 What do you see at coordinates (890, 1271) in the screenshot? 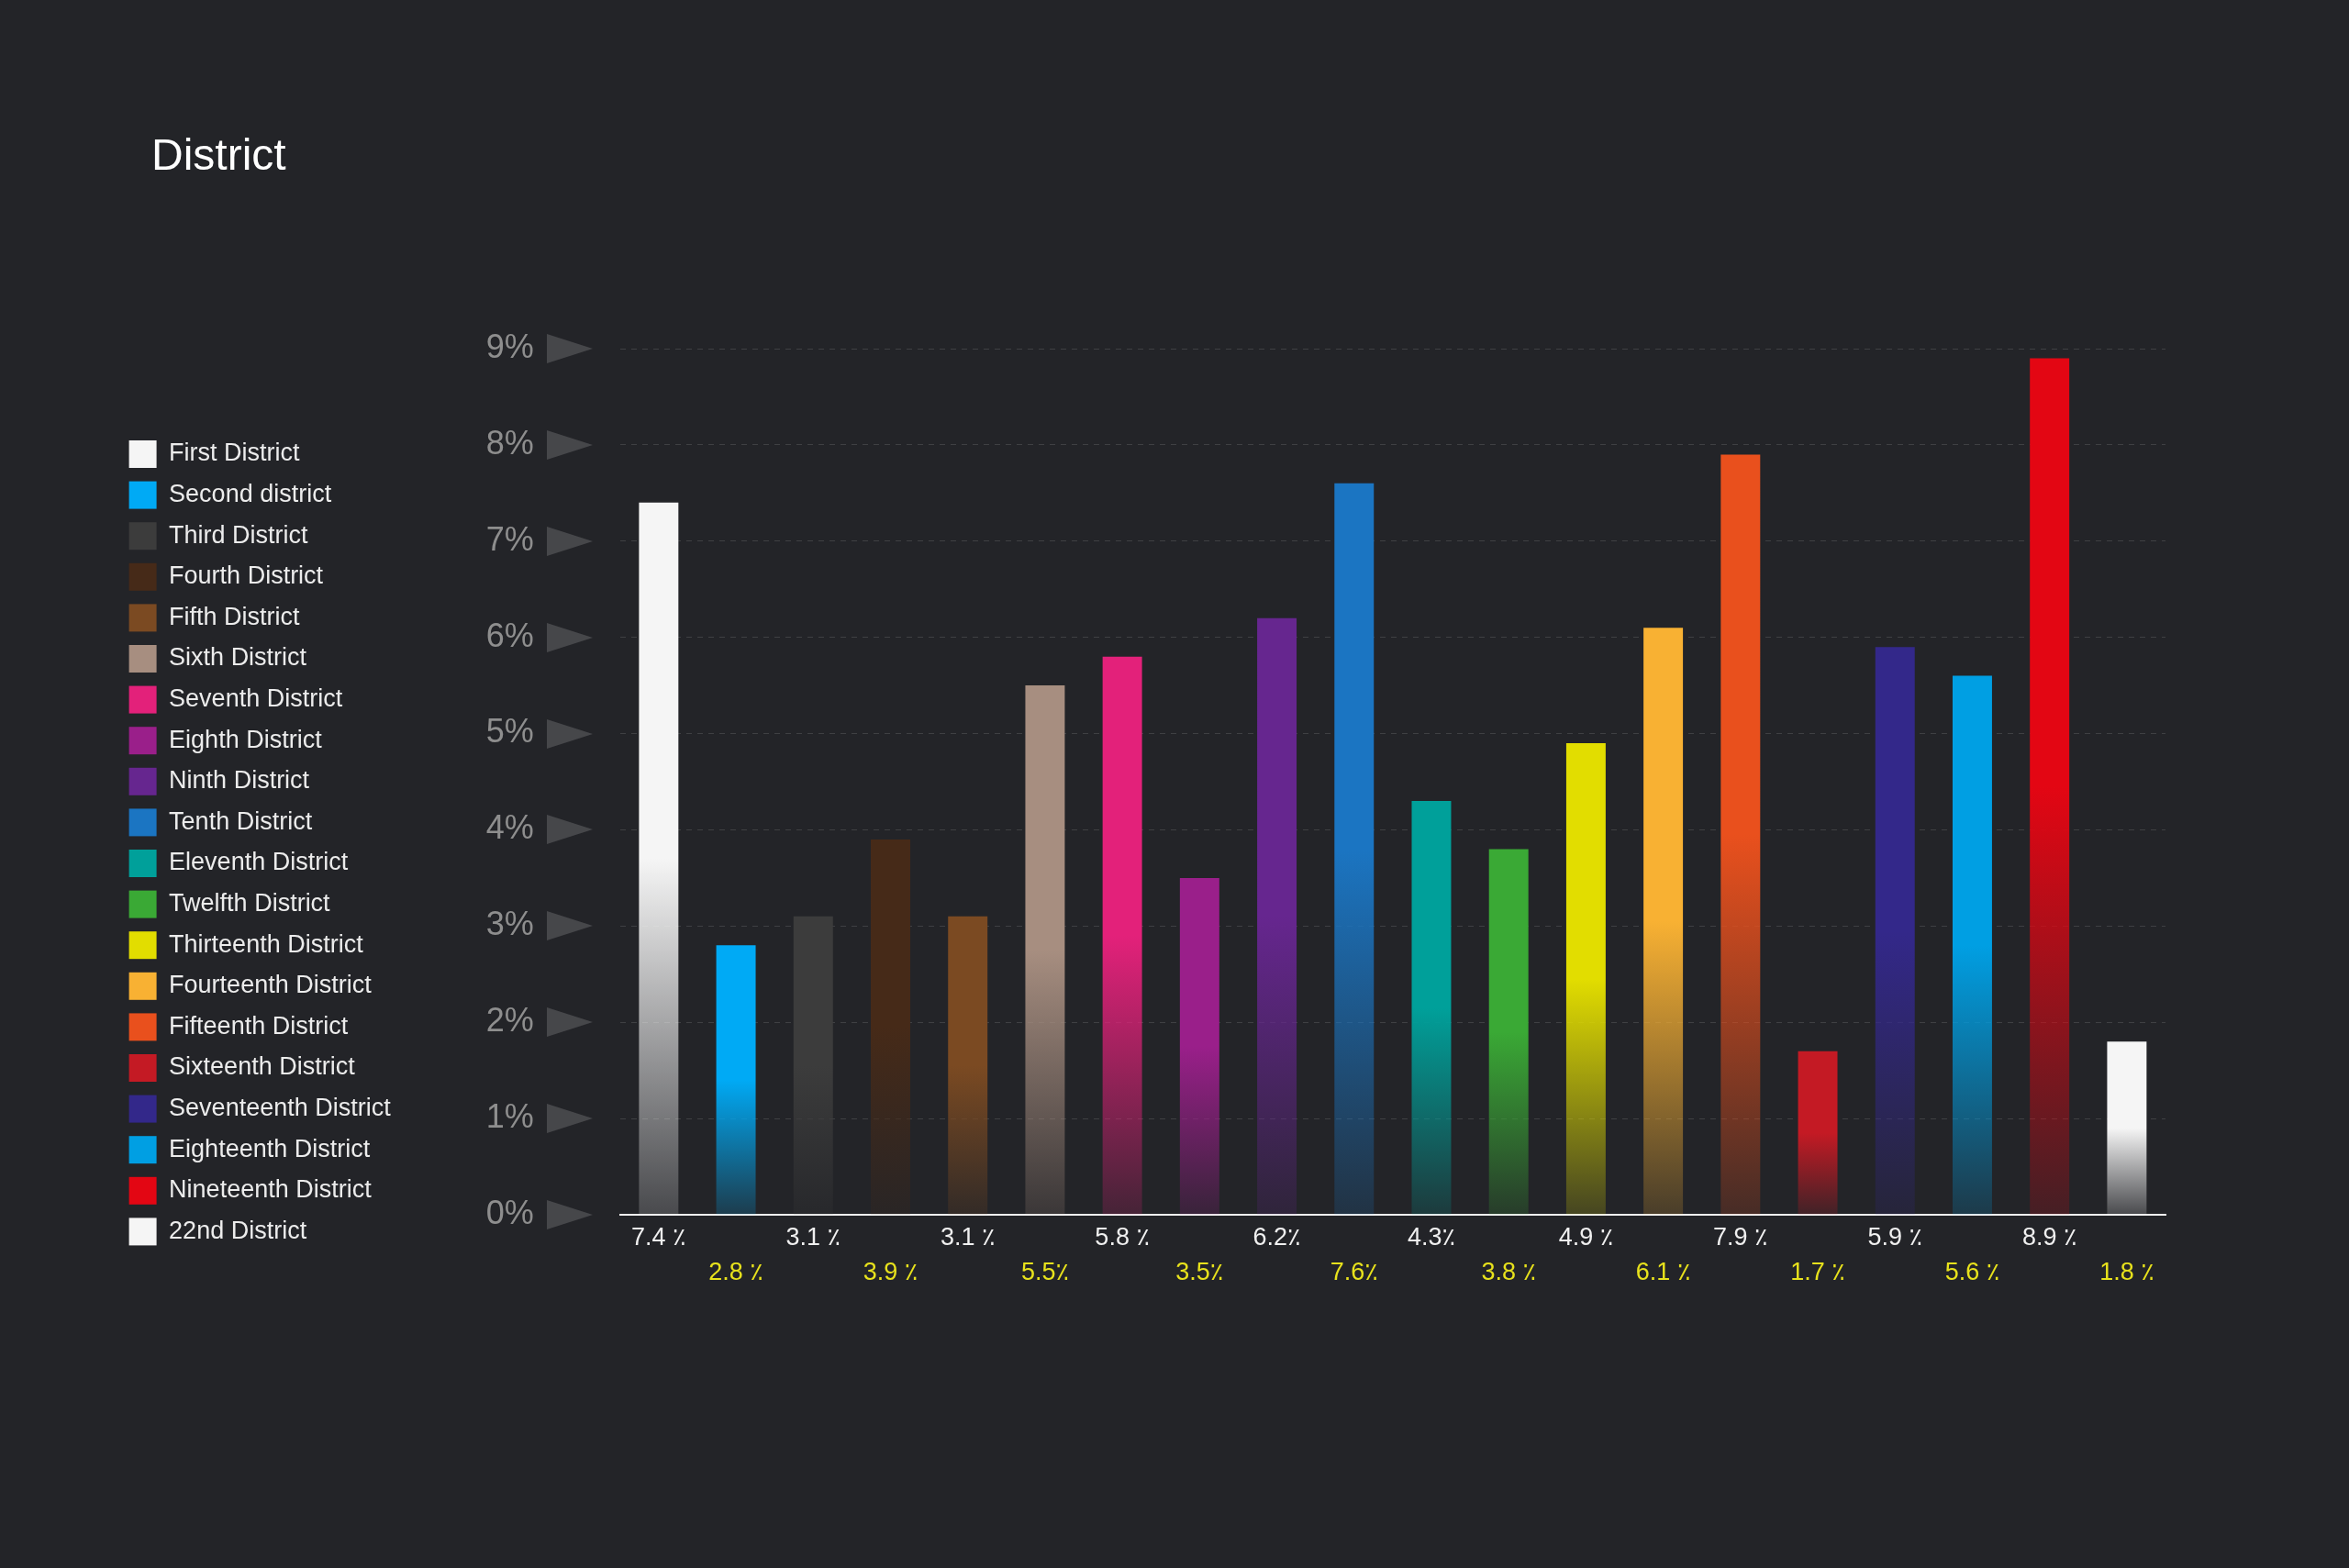
I see `data-label: 3.9 ٪` at bounding box center [890, 1271].